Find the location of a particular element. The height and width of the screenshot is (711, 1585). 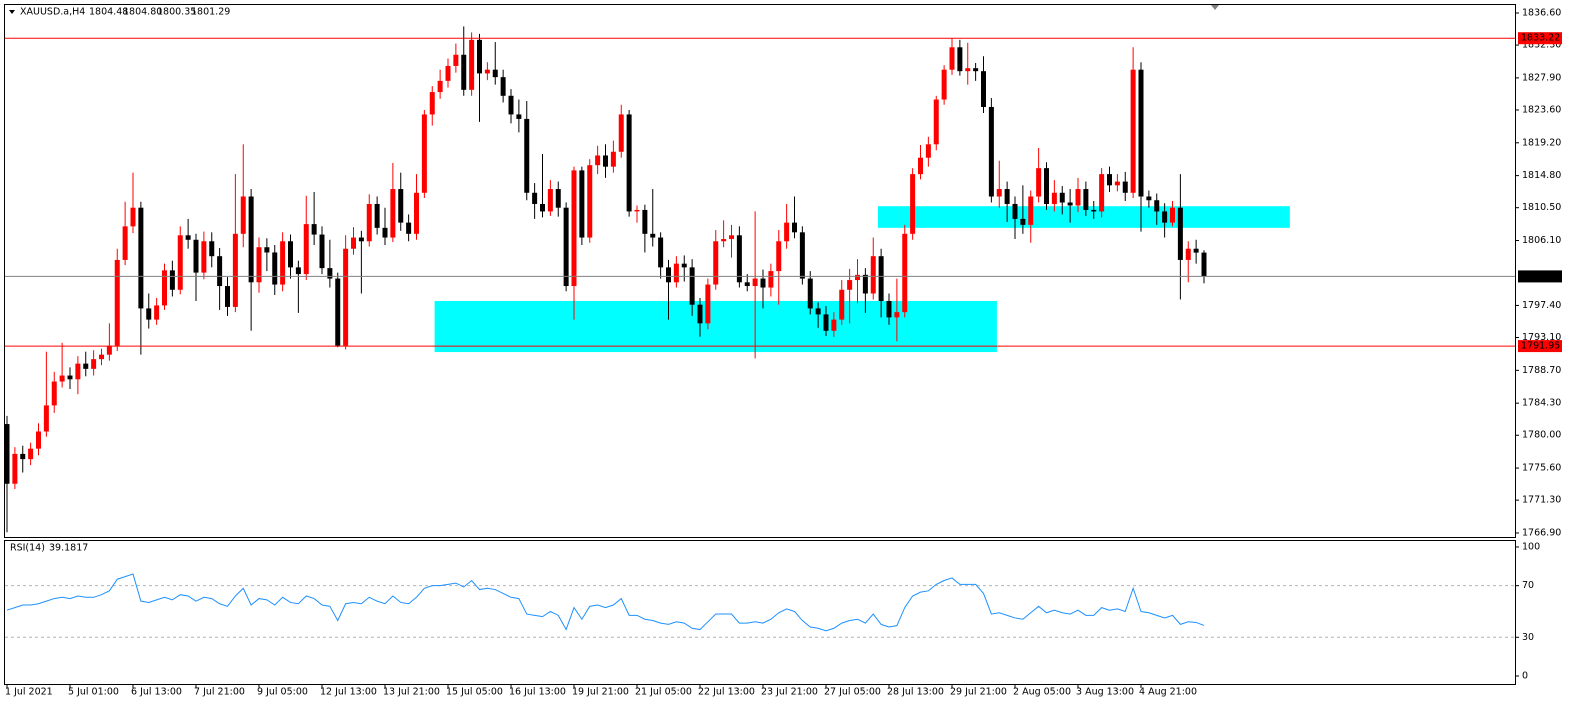

y-tick-label: 1823.60 is located at coordinates (1541, 109).